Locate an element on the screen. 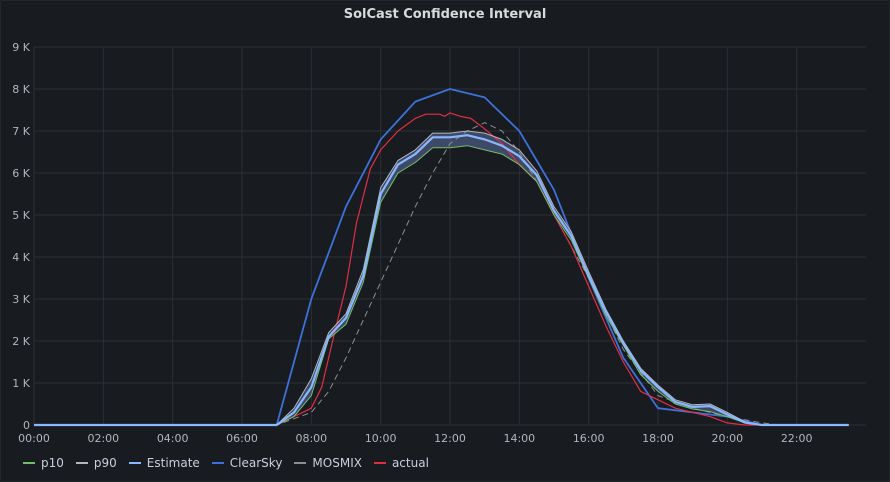  y-tick-label: 1 K is located at coordinates (21, 383).